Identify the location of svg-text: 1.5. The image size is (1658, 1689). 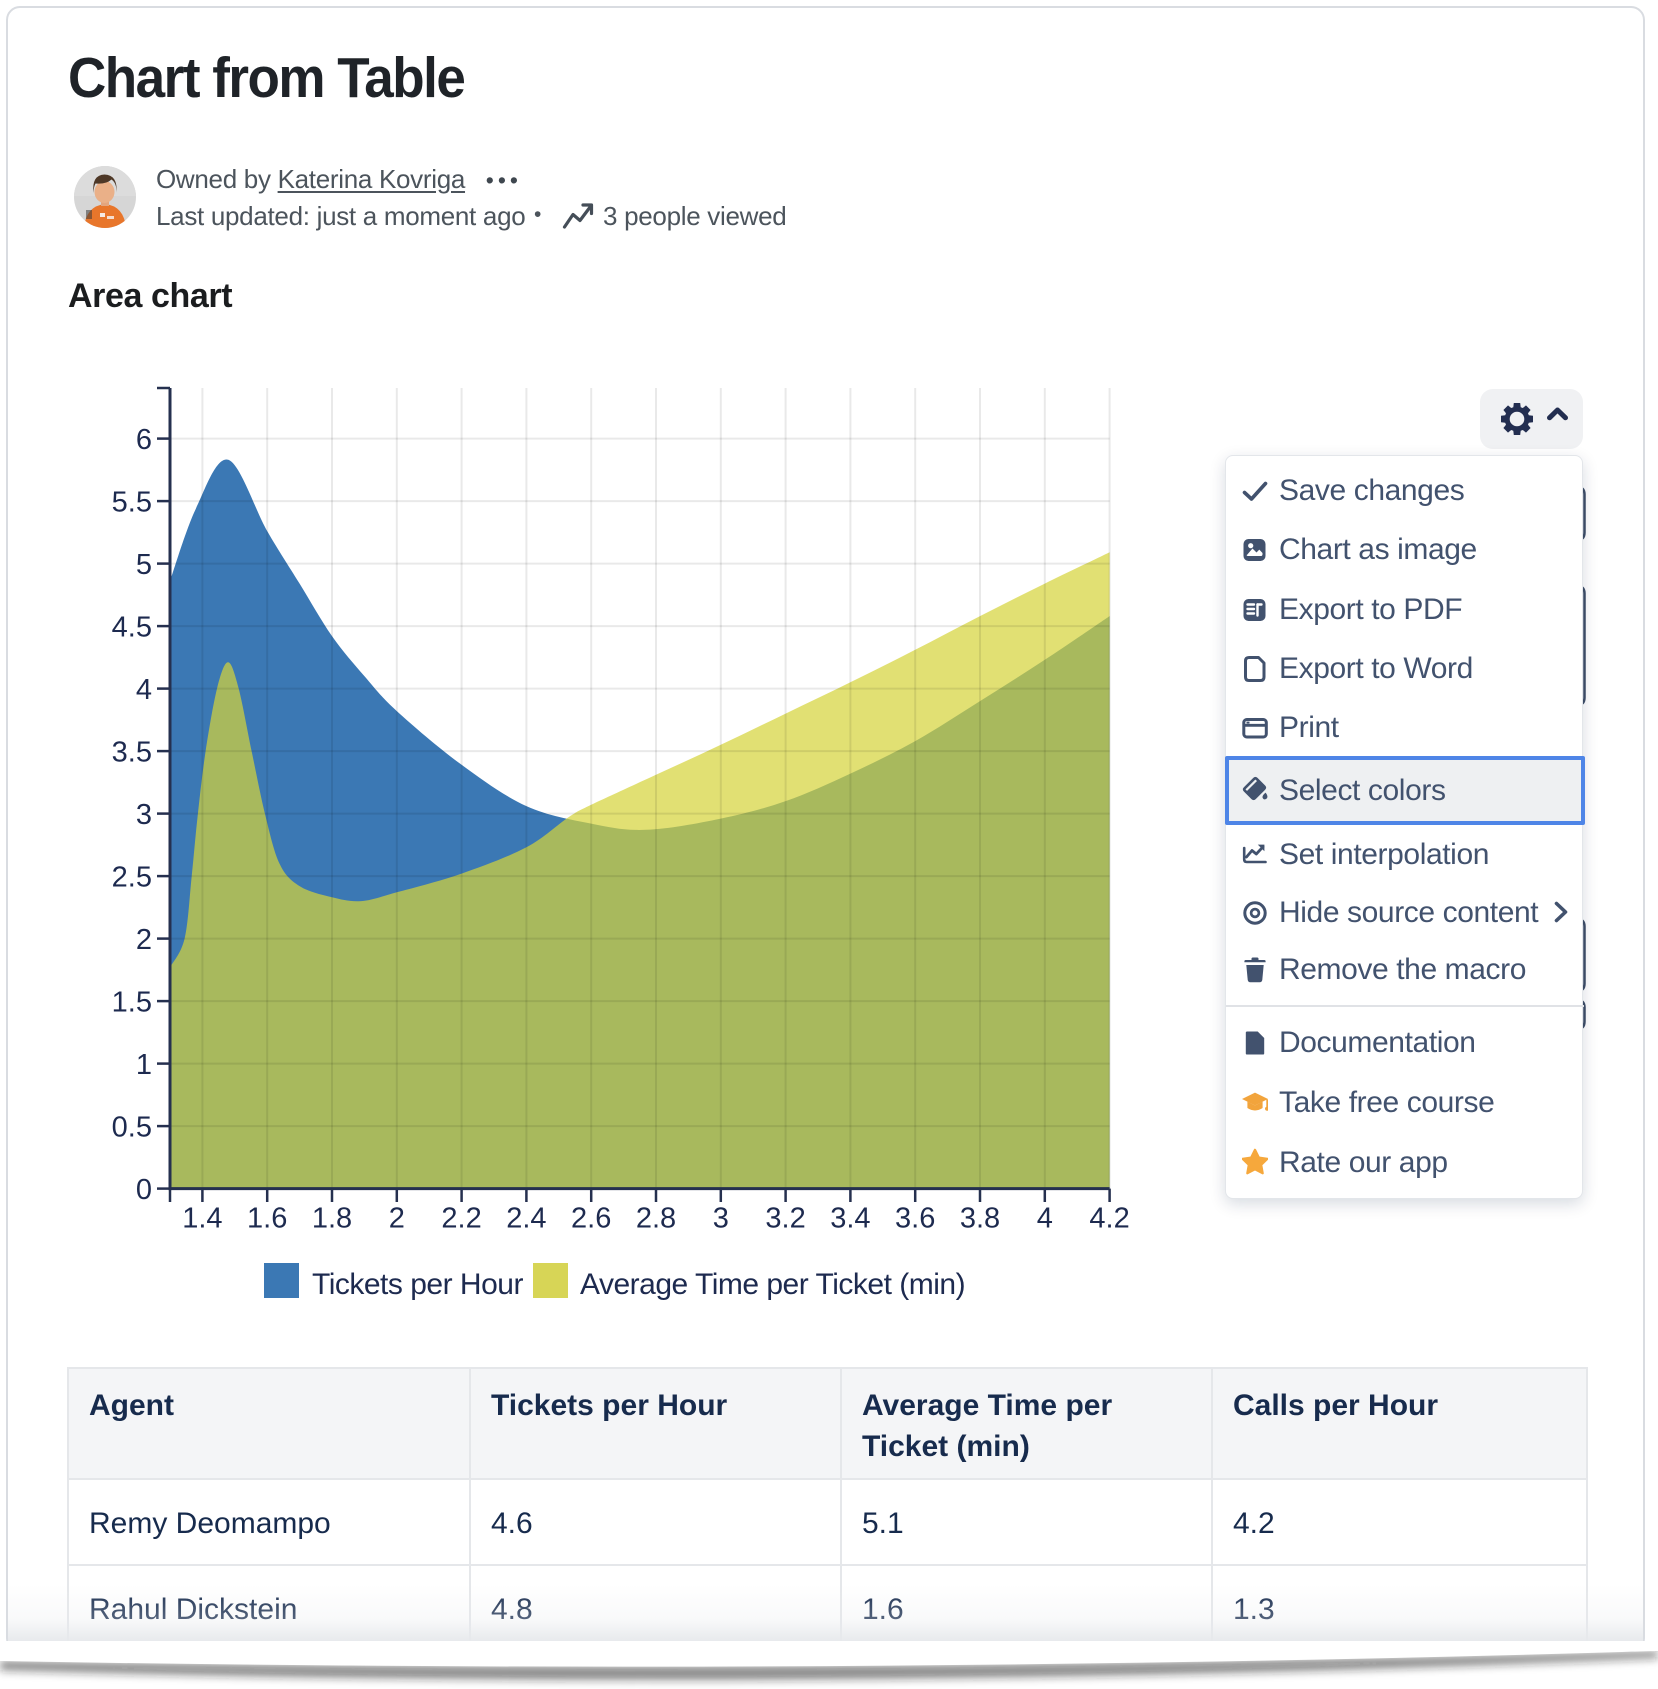
(132, 1003).